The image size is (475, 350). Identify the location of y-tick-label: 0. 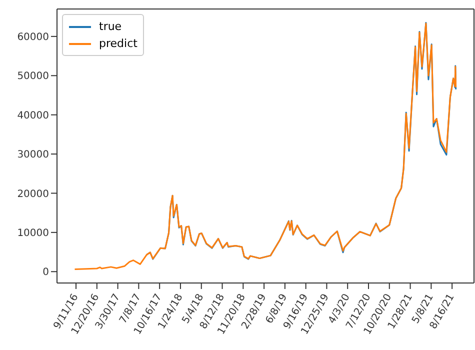
(45, 272).